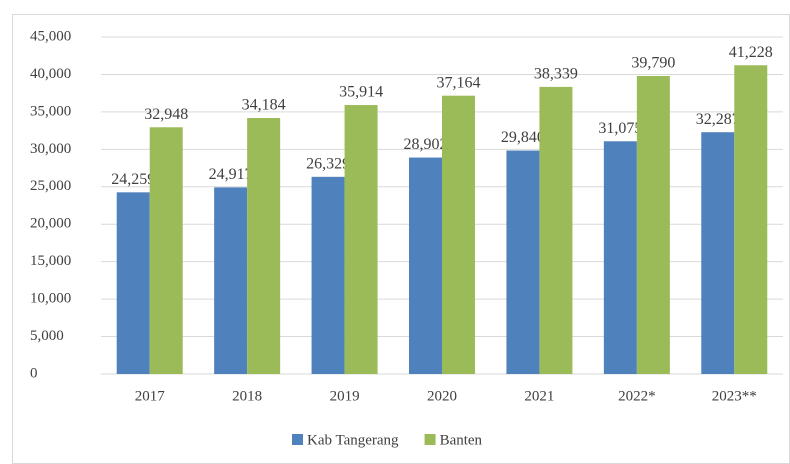  I want to click on y-tick-label: 20,000, so click(50, 224).